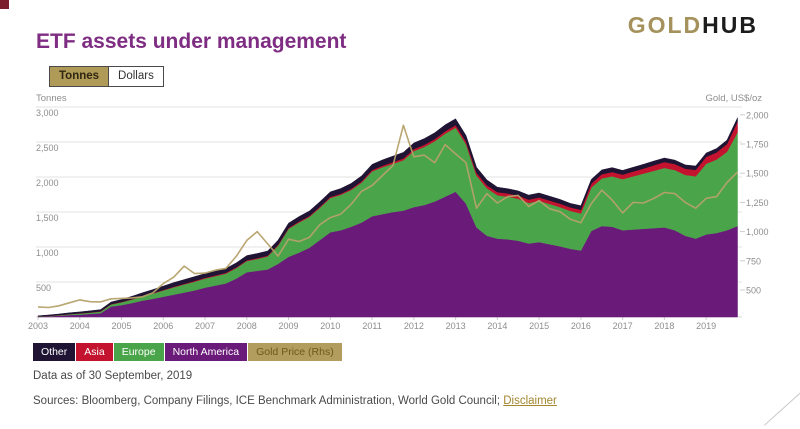 The height and width of the screenshot is (429, 800). What do you see at coordinates (80, 326) in the screenshot?
I see `x-axis-tick-label: 2004` at bounding box center [80, 326].